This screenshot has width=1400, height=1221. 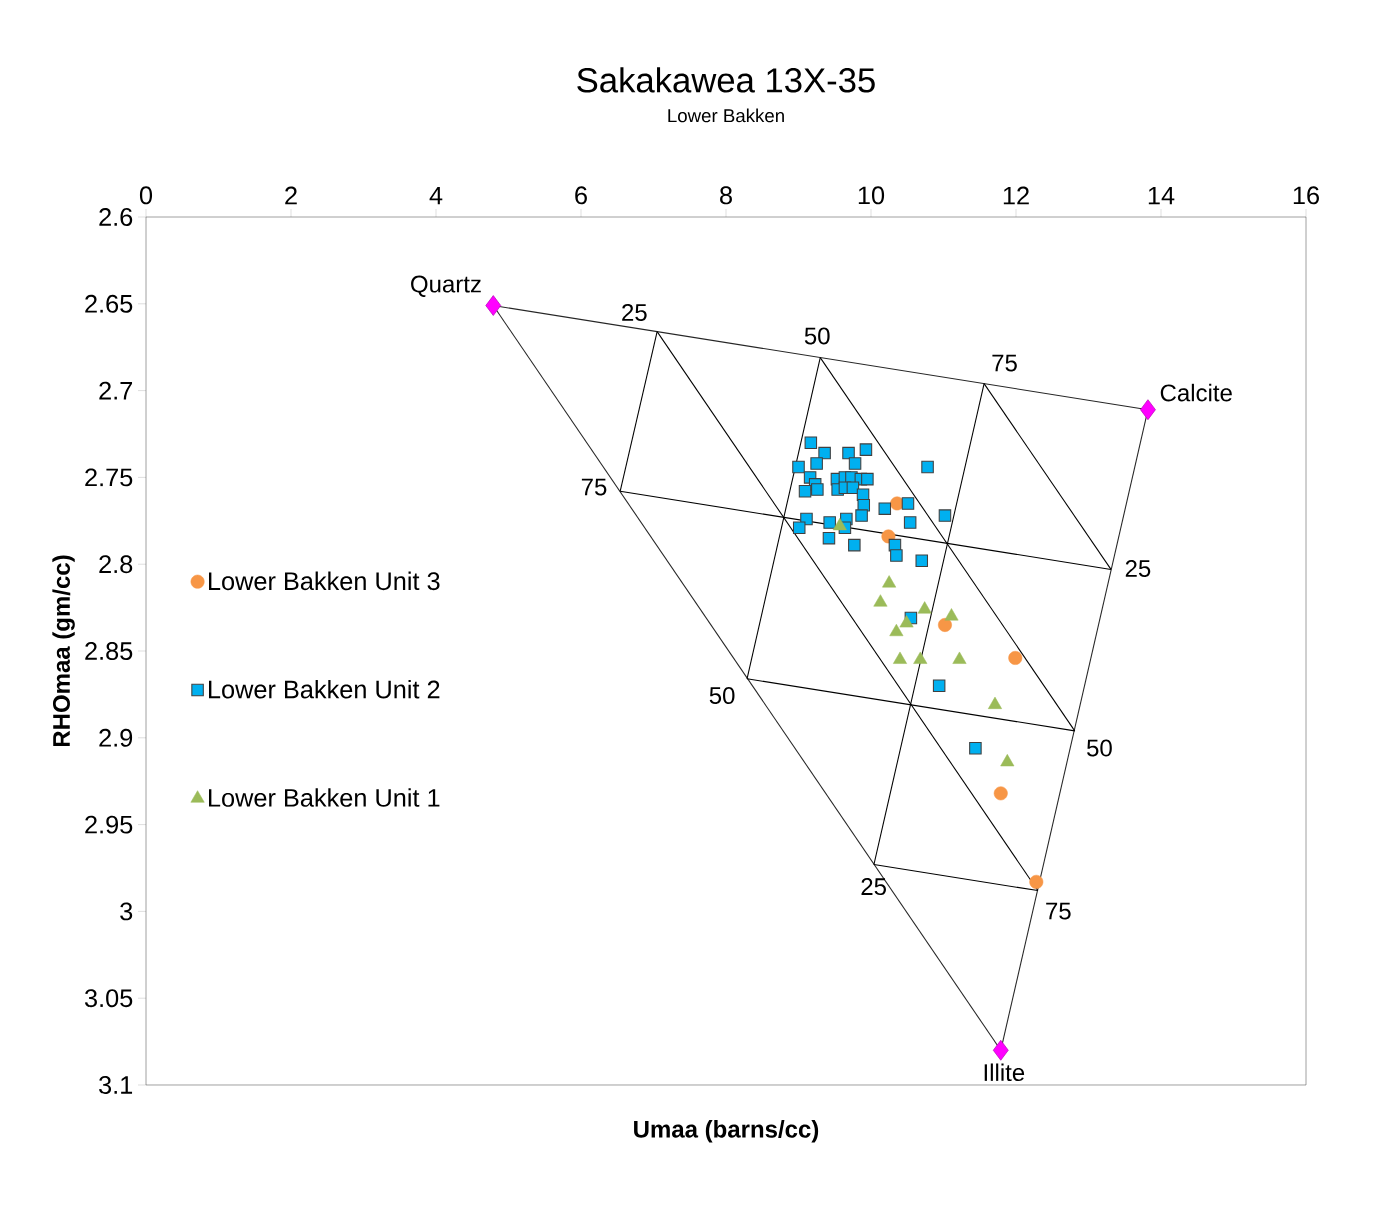 I want to click on x-tick-label: 16, so click(x=1306, y=195).